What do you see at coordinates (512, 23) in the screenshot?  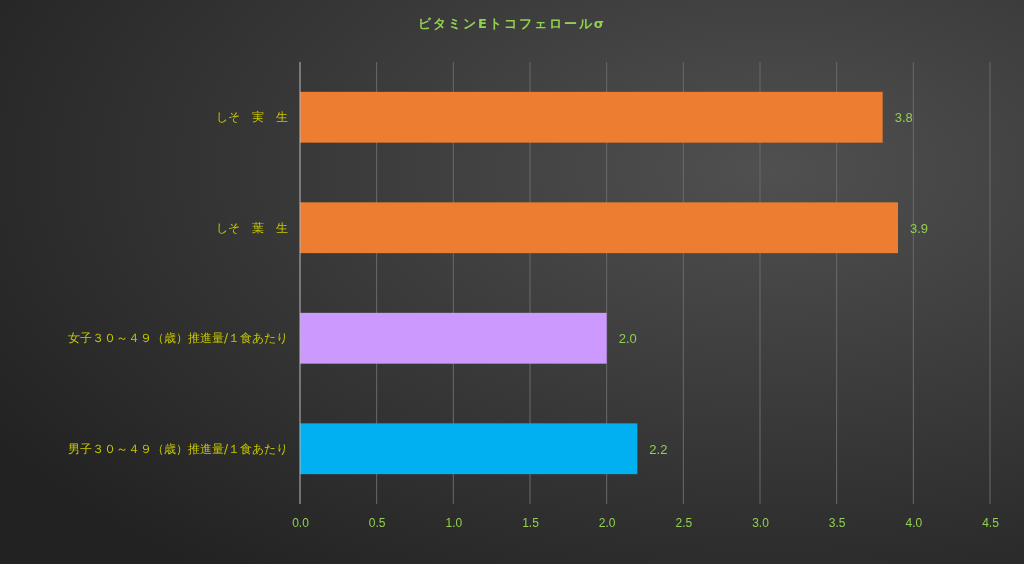 I see `chart-title: ビタミンEトコフェロールσ` at bounding box center [512, 23].